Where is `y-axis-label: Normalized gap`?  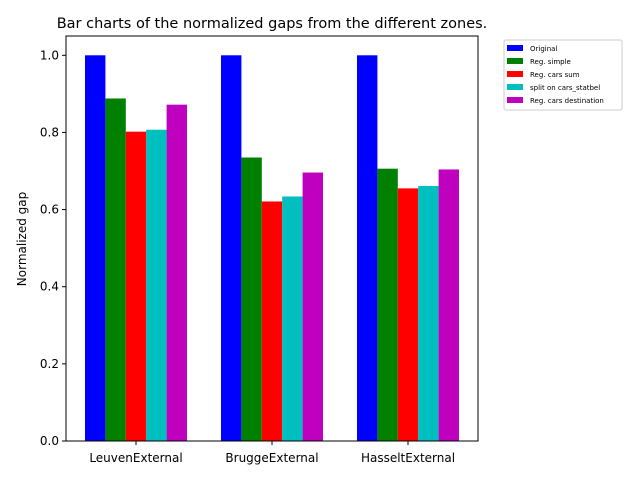
y-axis-label: Normalized gap is located at coordinates (22, 239).